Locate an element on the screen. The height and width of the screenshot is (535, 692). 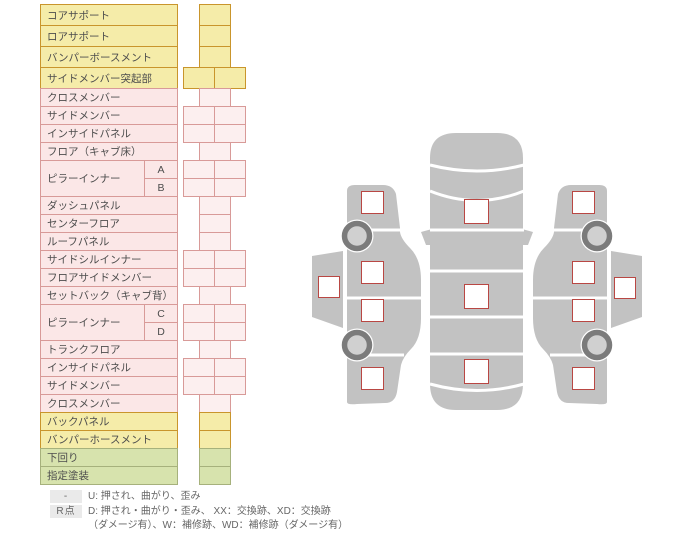
right-side-body is located at coordinates (570, 295).